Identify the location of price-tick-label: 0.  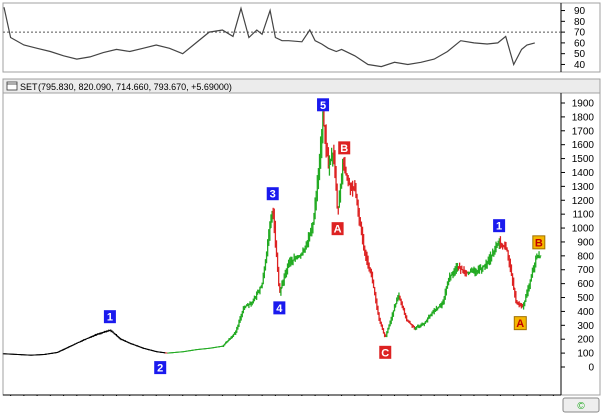
(591, 368).